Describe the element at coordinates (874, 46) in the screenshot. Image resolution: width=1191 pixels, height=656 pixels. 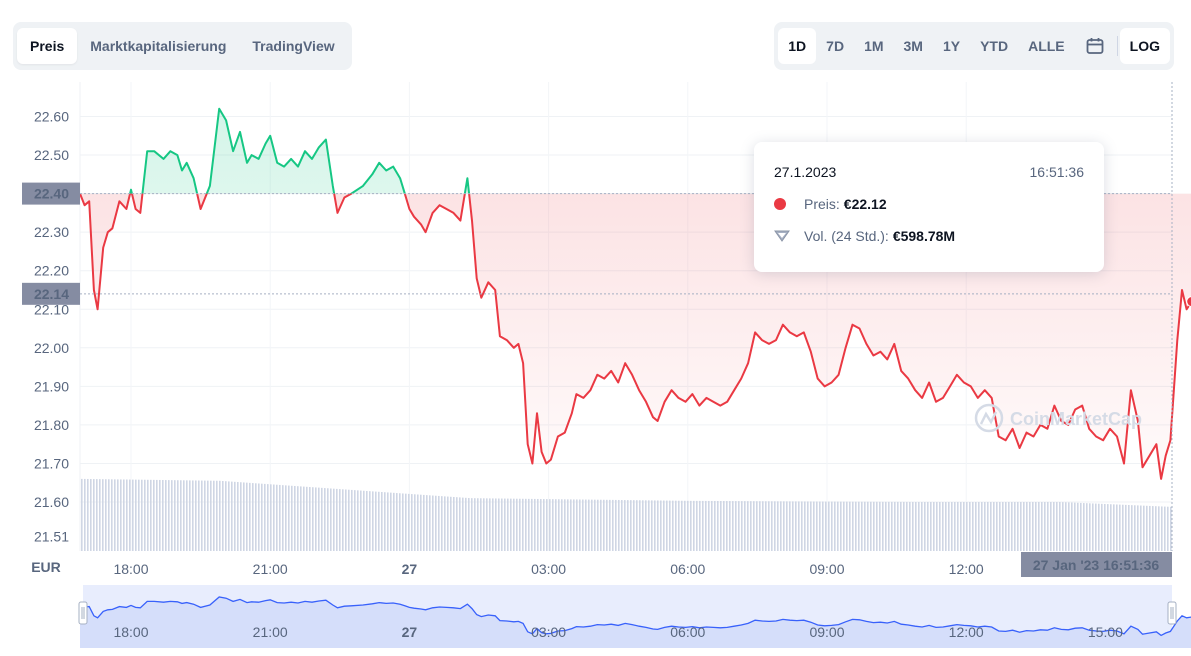
I see `range-1m-button: 1M` at that location.